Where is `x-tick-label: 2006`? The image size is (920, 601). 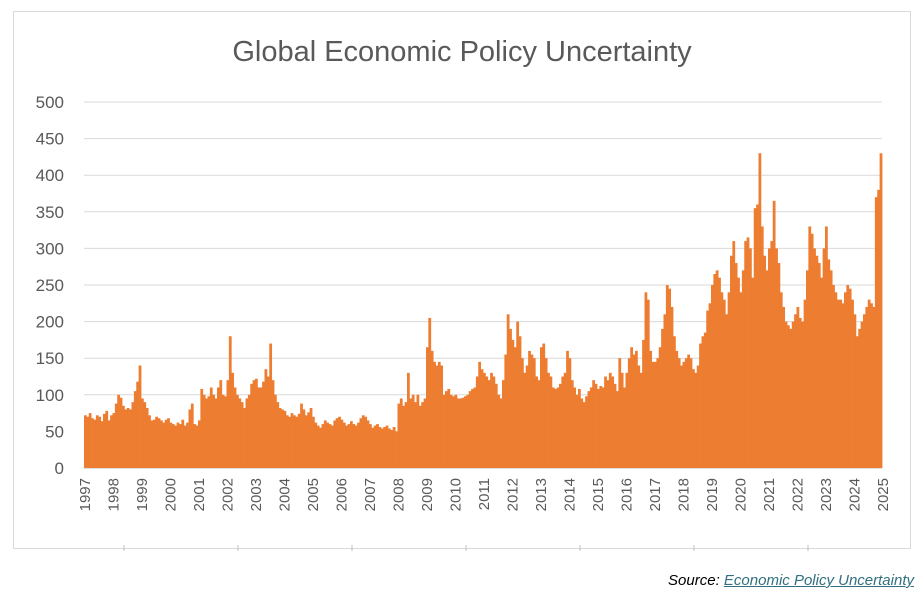
x-tick-label: 2006 is located at coordinates (342, 494).